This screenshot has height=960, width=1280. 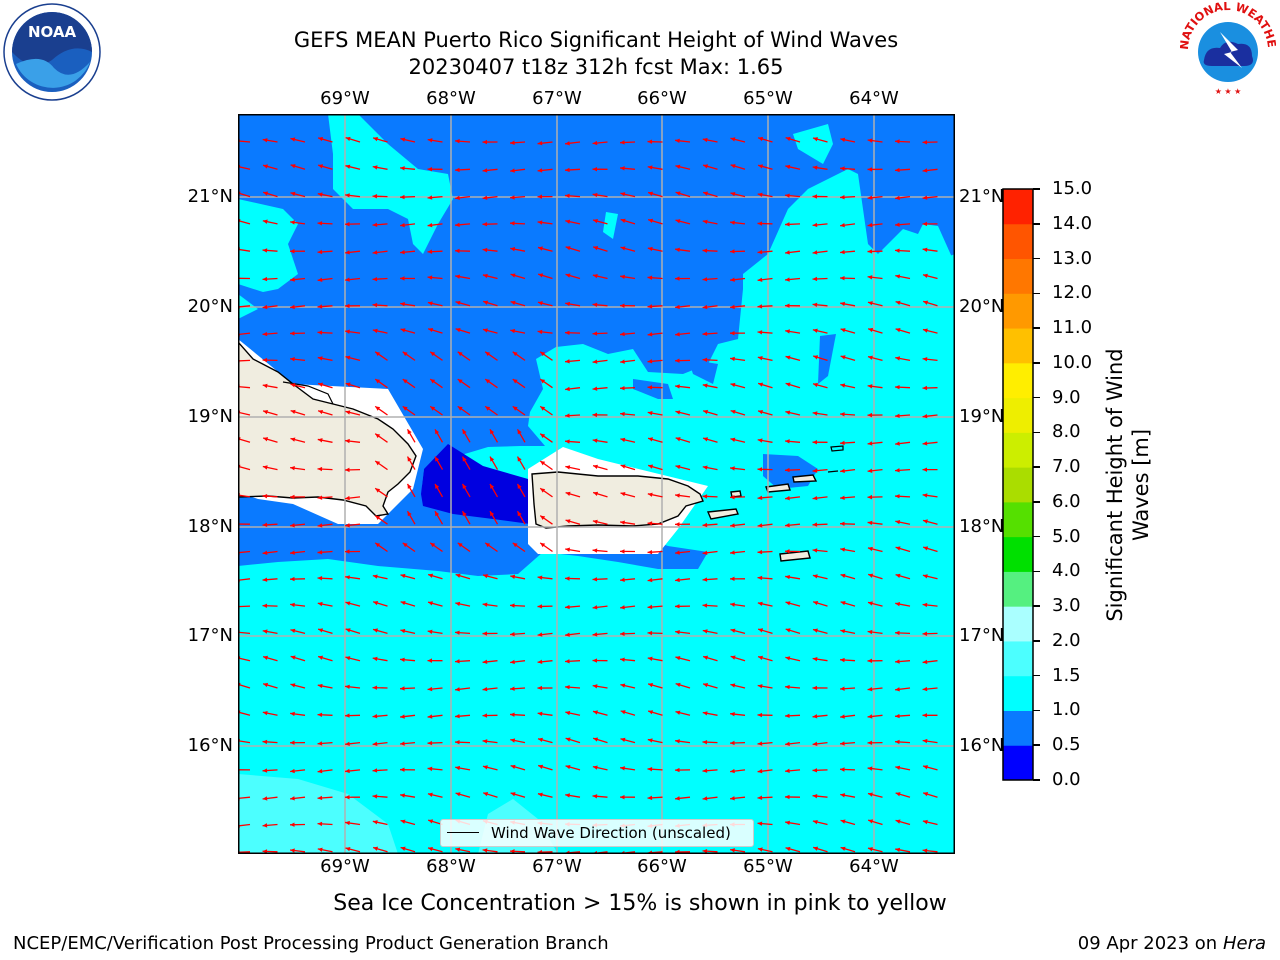 I want to click on colorbar-label: Significant Height of Wind Waves [m], so click(x=1128, y=484).